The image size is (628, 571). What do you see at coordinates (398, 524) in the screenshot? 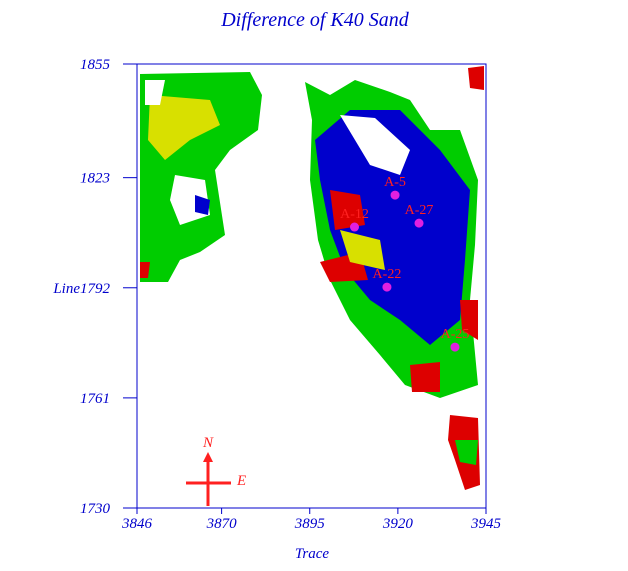
I see `x-tick-label: 3920` at bounding box center [398, 524].